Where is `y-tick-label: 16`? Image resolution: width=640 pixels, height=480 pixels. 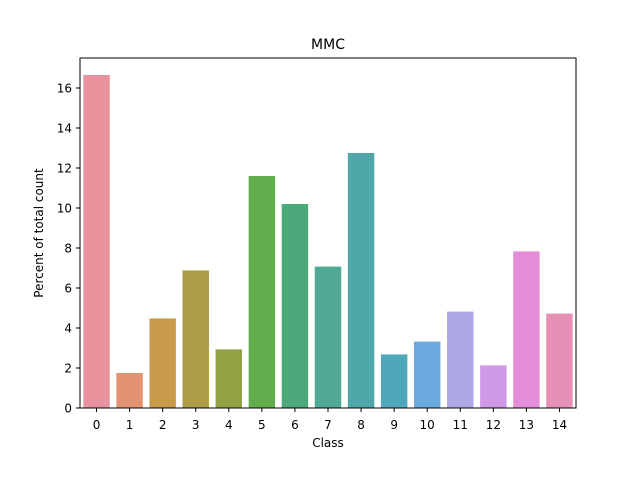 y-tick-label: 16 is located at coordinates (64, 89).